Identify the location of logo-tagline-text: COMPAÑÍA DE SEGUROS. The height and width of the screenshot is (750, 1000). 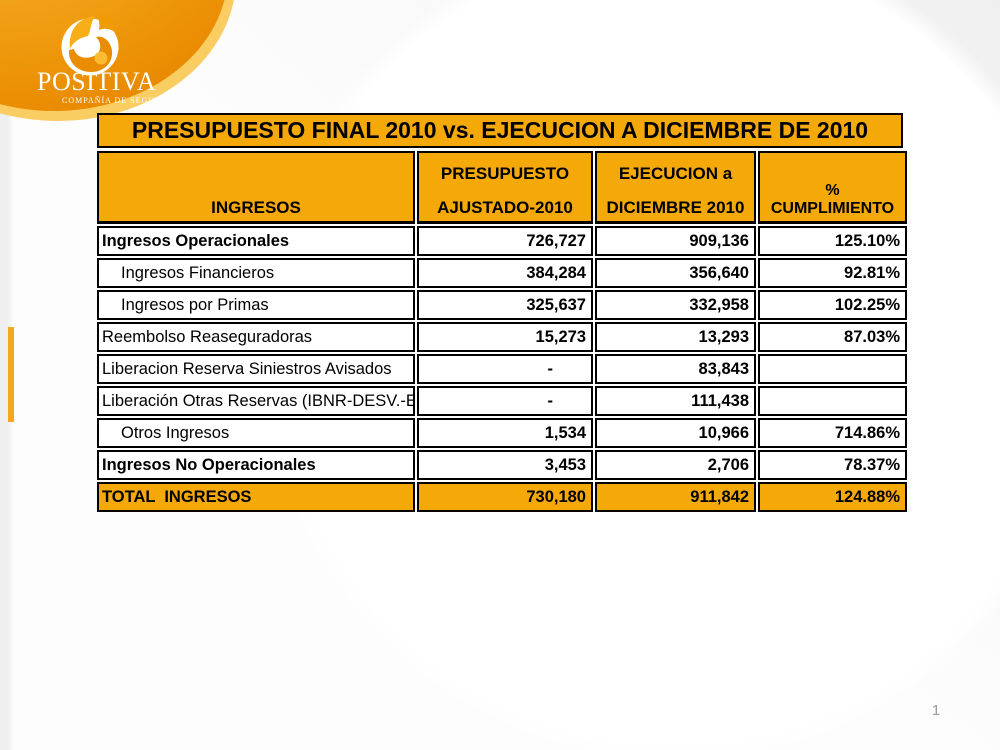
(118, 100).